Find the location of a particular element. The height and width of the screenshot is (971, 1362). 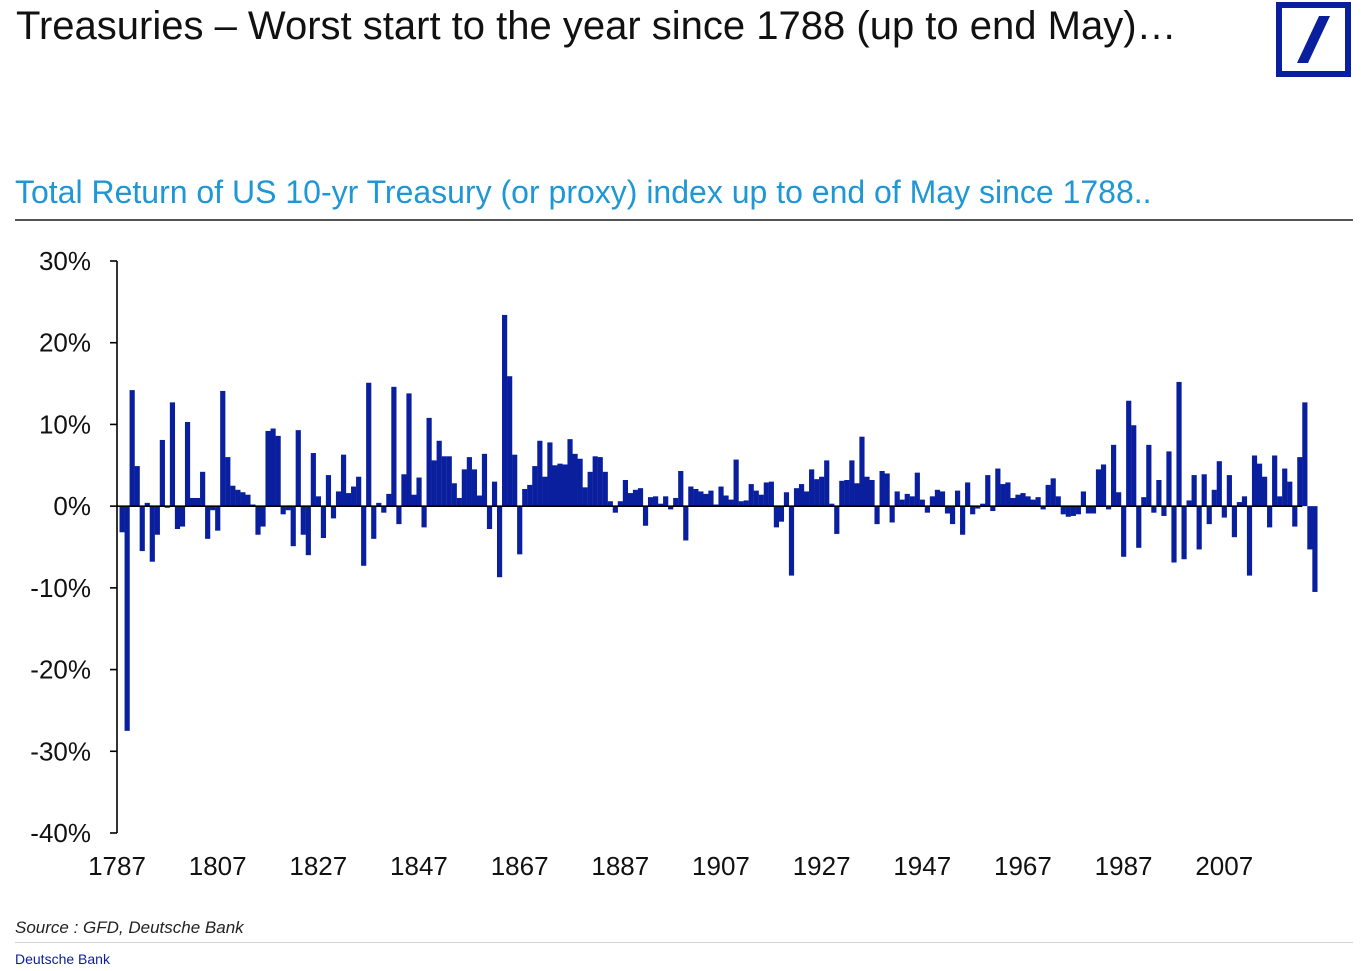

bar-2013 is located at coordinates (1254, 481).